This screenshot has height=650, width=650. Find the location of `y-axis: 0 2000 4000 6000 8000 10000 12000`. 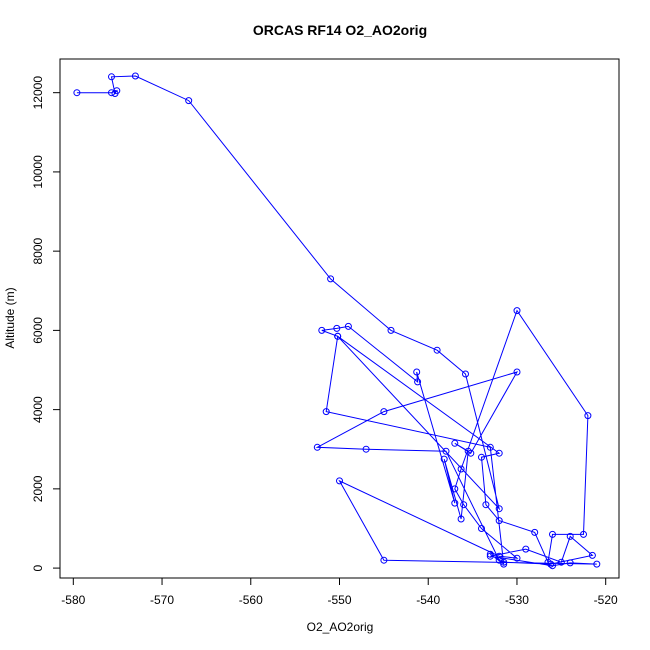

y-axis: 0 2000 4000 6000 8000 10000 12000 is located at coordinates (45, 323).